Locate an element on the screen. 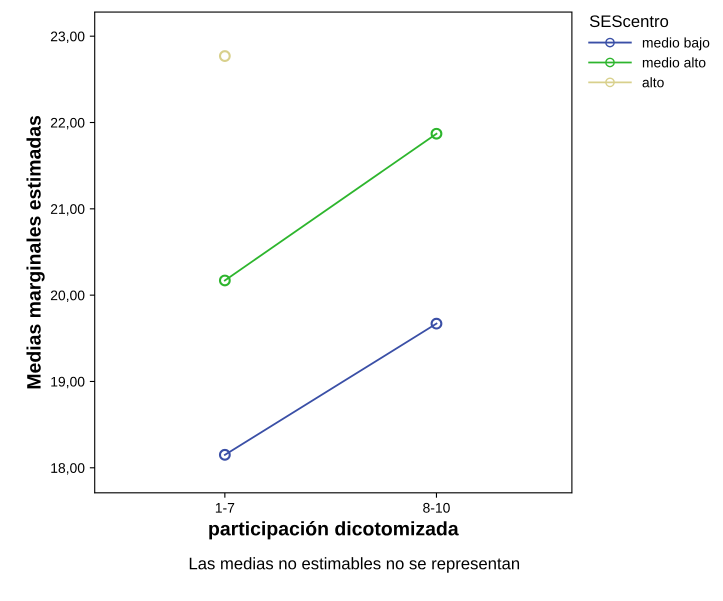 The height and width of the screenshot is (601, 723). x-tick-label: 1-7 is located at coordinates (225, 508).